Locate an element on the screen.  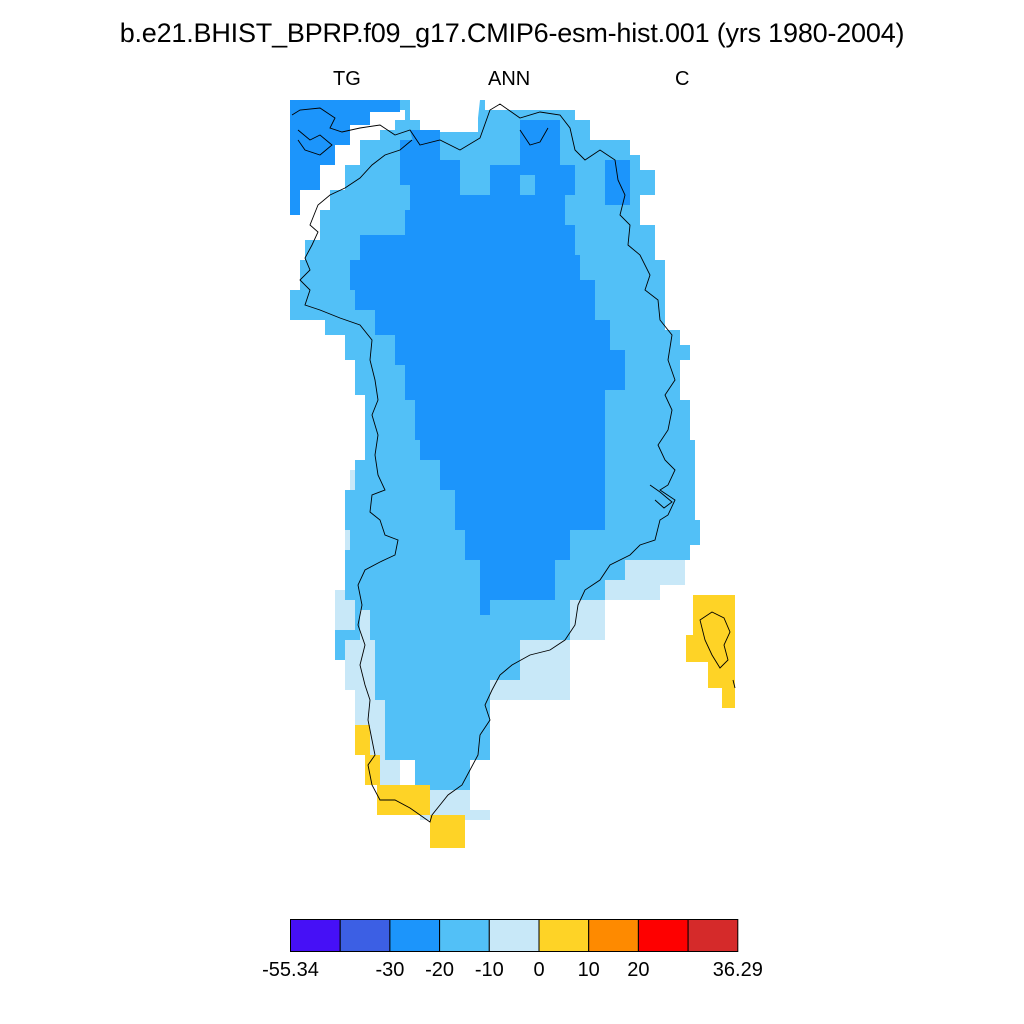
top-gaps is located at coordinates (475, 177).